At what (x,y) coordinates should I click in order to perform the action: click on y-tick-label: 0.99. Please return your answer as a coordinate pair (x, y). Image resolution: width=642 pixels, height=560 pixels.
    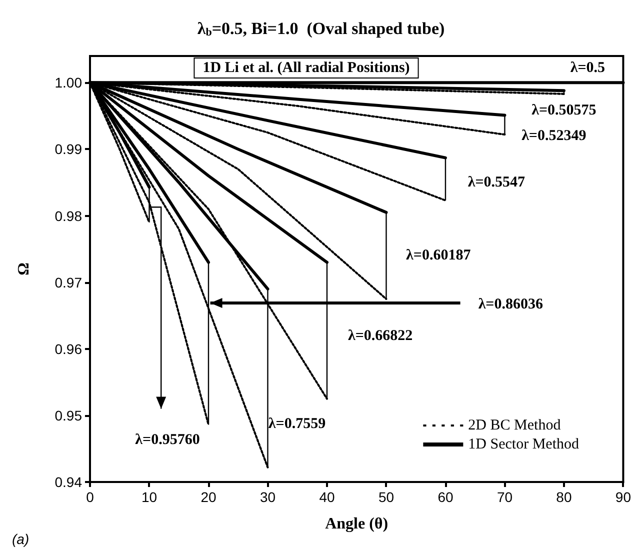
    Looking at the image, I should click on (68, 149).